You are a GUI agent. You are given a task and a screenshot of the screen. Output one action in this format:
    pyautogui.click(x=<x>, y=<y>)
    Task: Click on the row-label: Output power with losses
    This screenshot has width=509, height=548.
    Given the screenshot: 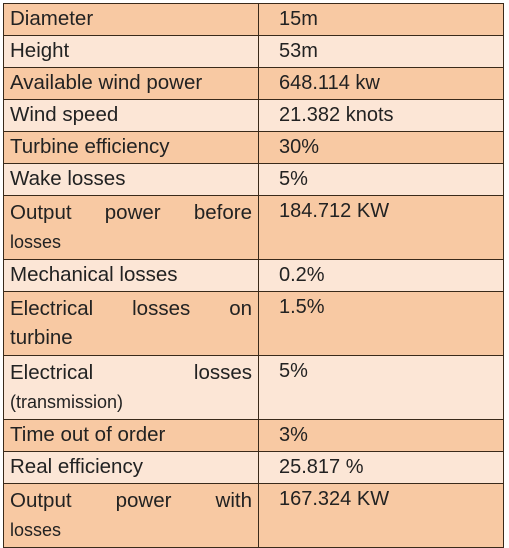 What is the action you would take?
    pyautogui.click(x=131, y=515)
    